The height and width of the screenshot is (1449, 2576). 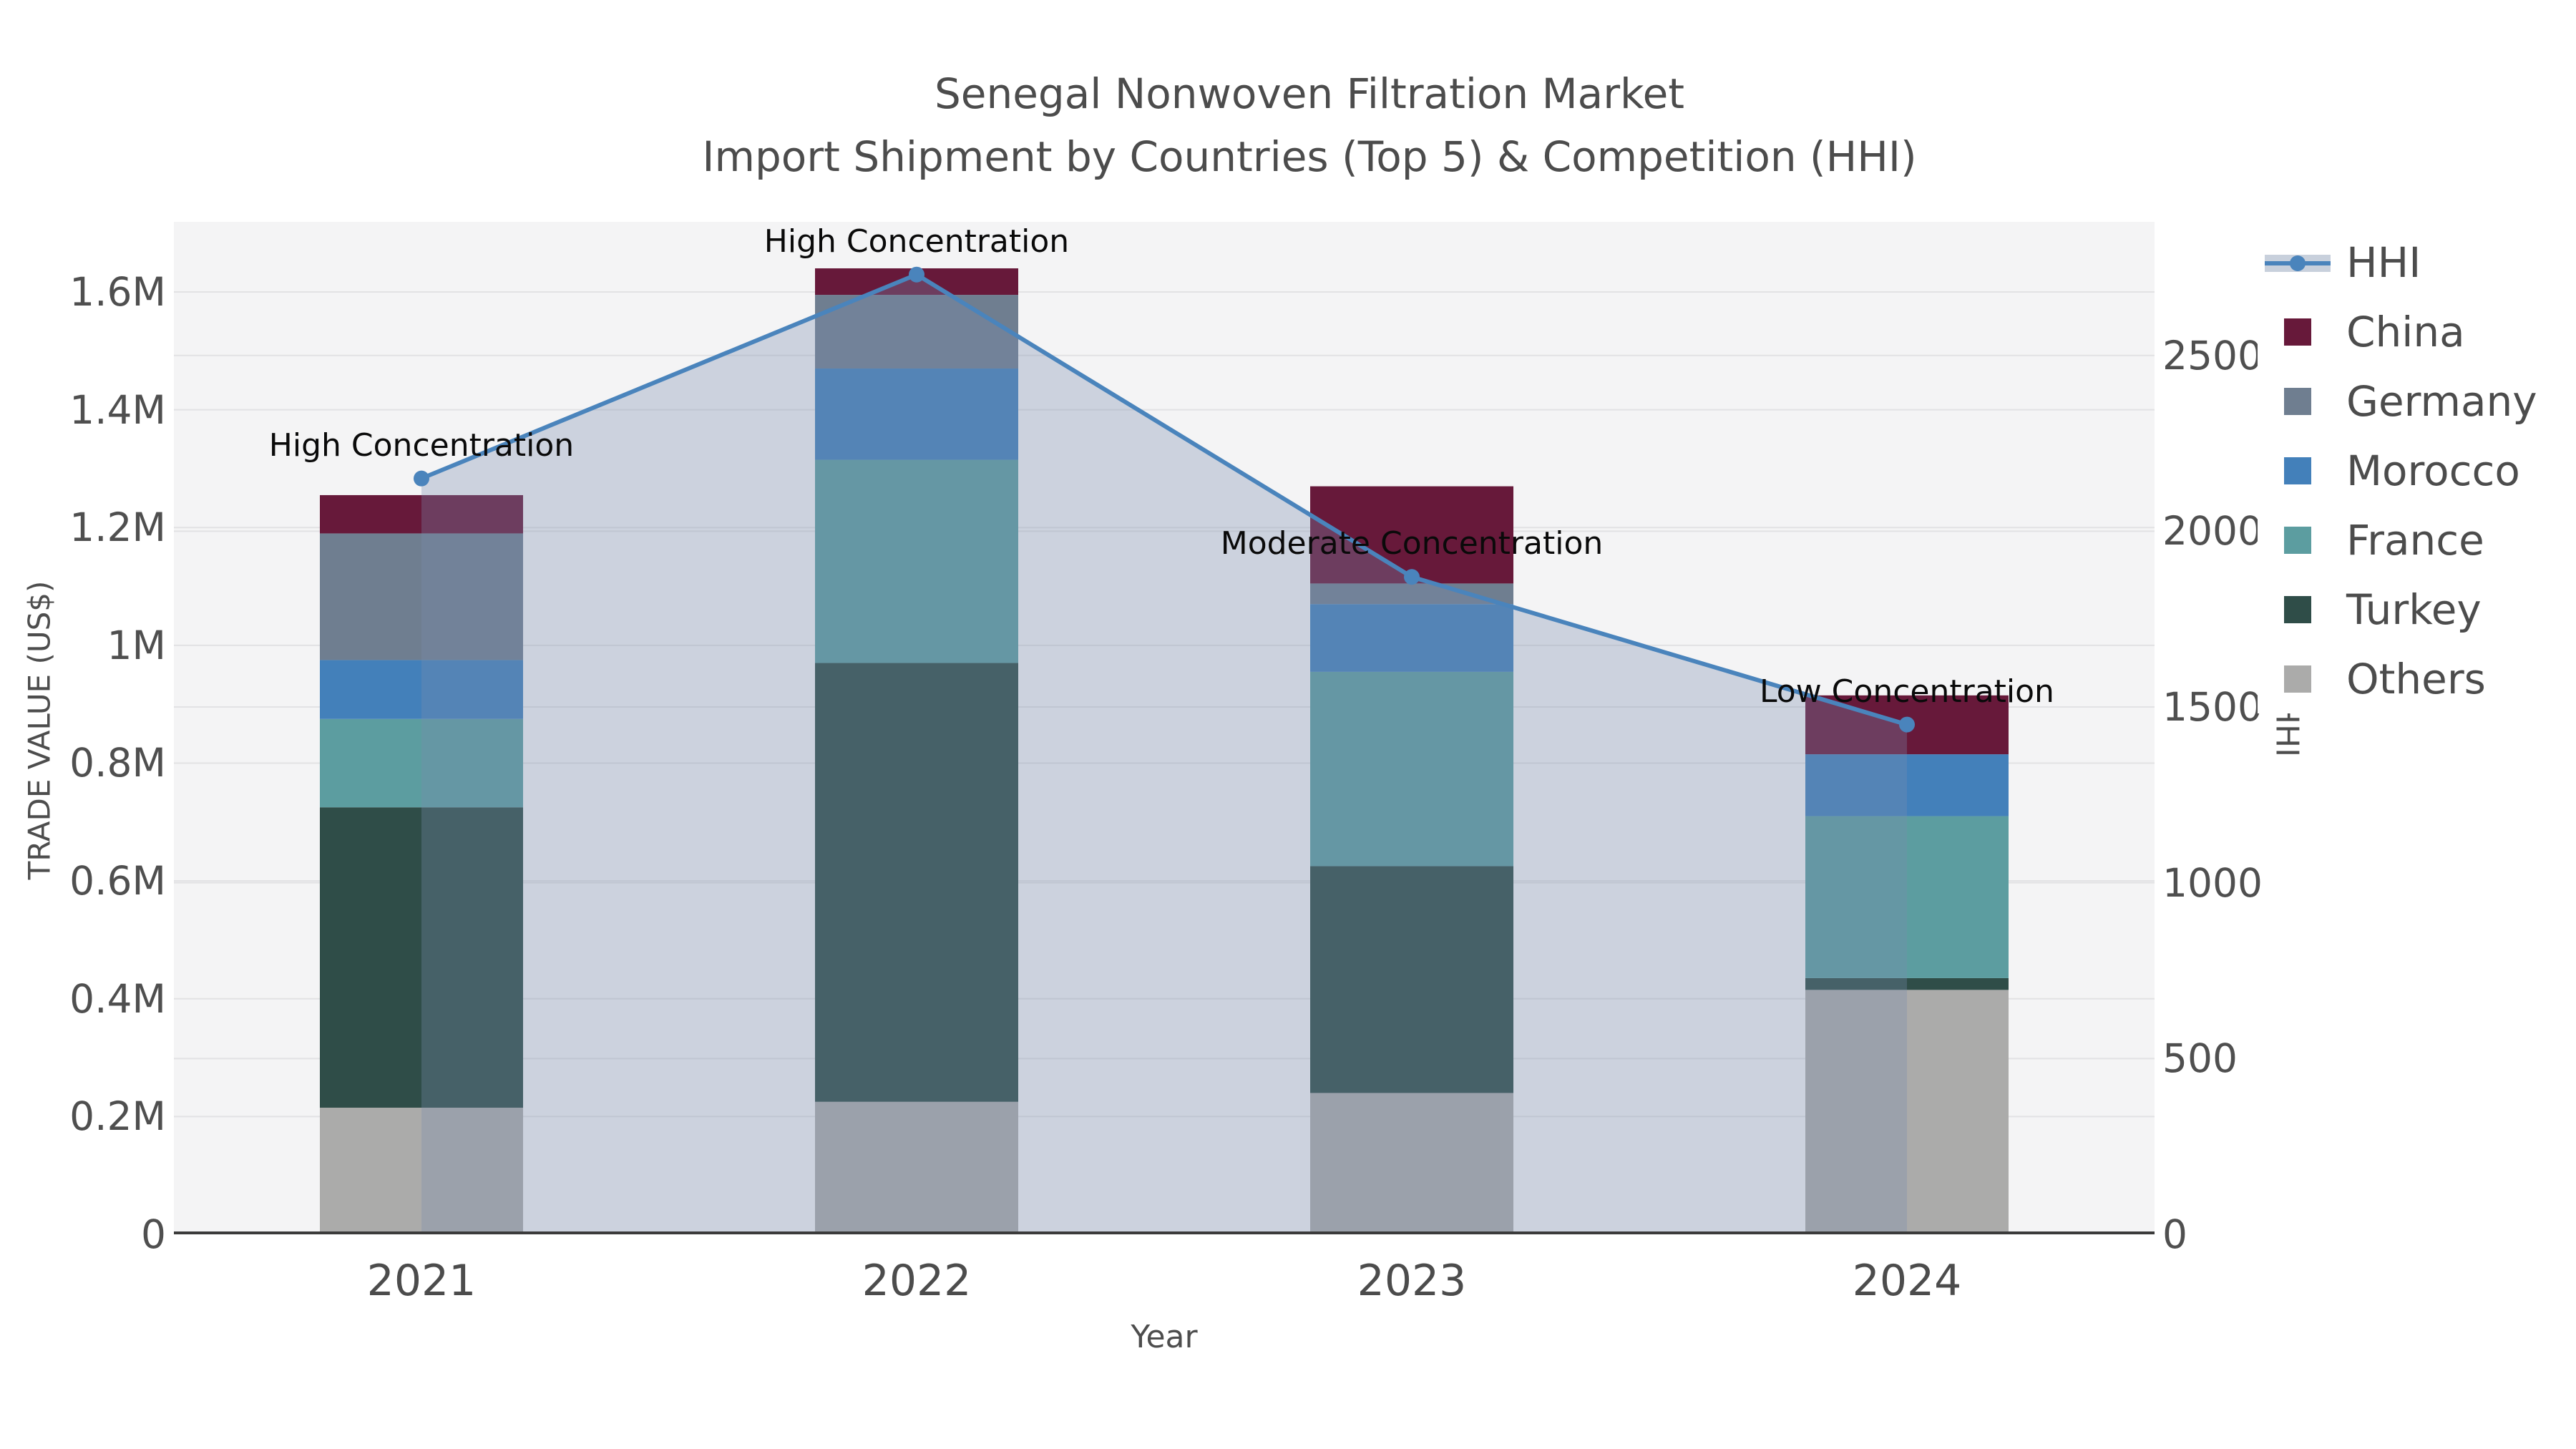 I want to click on legend-label: Others, so click(x=2416, y=678).